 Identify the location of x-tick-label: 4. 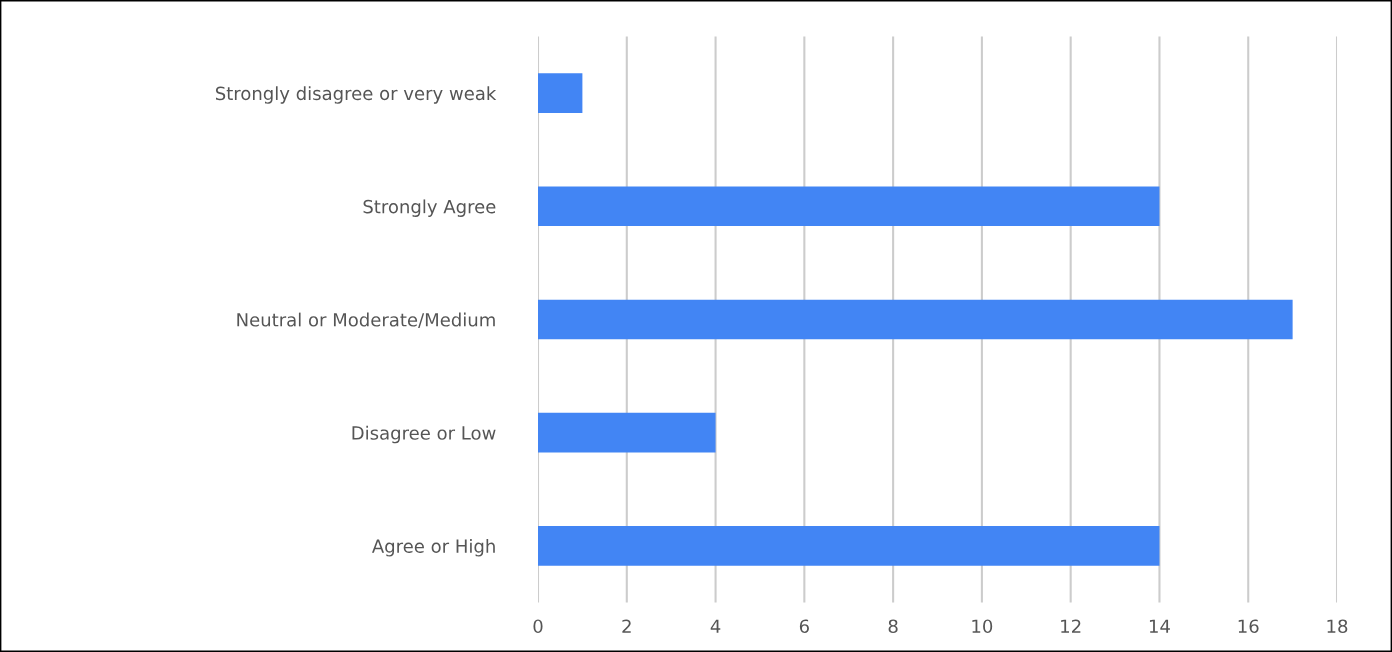
(715, 626).